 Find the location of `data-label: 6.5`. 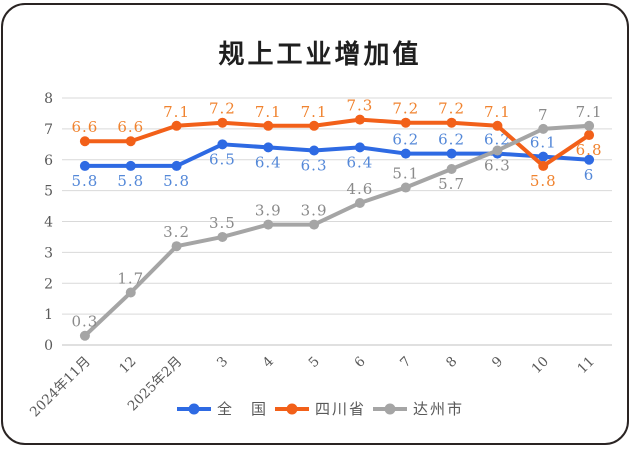

data-label: 6.5 is located at coordinates (222, 159).